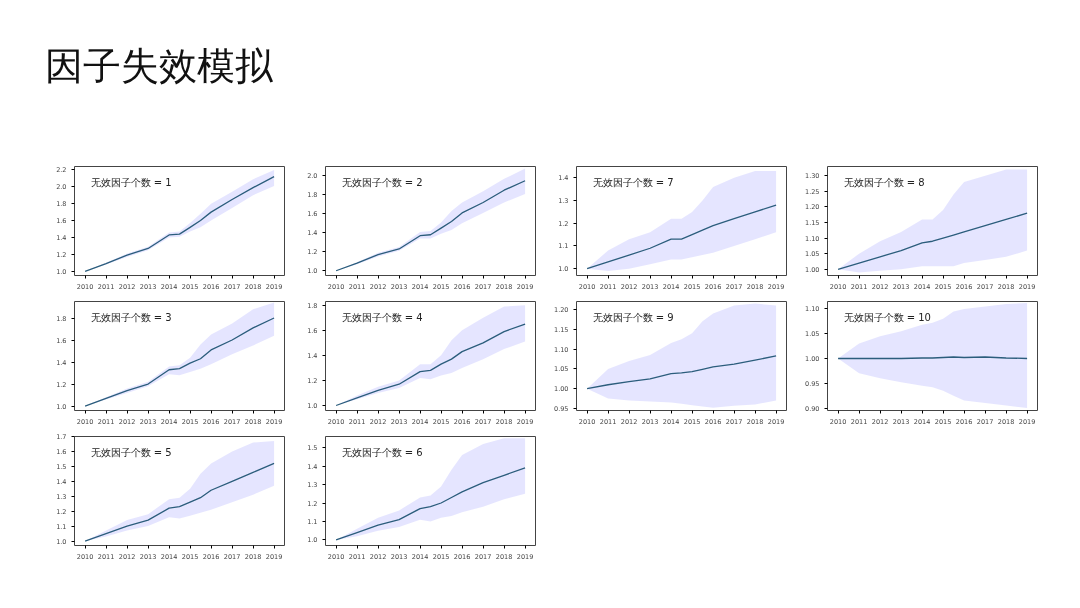 This screenshot has width=1080, height=608. I want to click on annotation: 无效因子个数 = 2, so click(382, 182).